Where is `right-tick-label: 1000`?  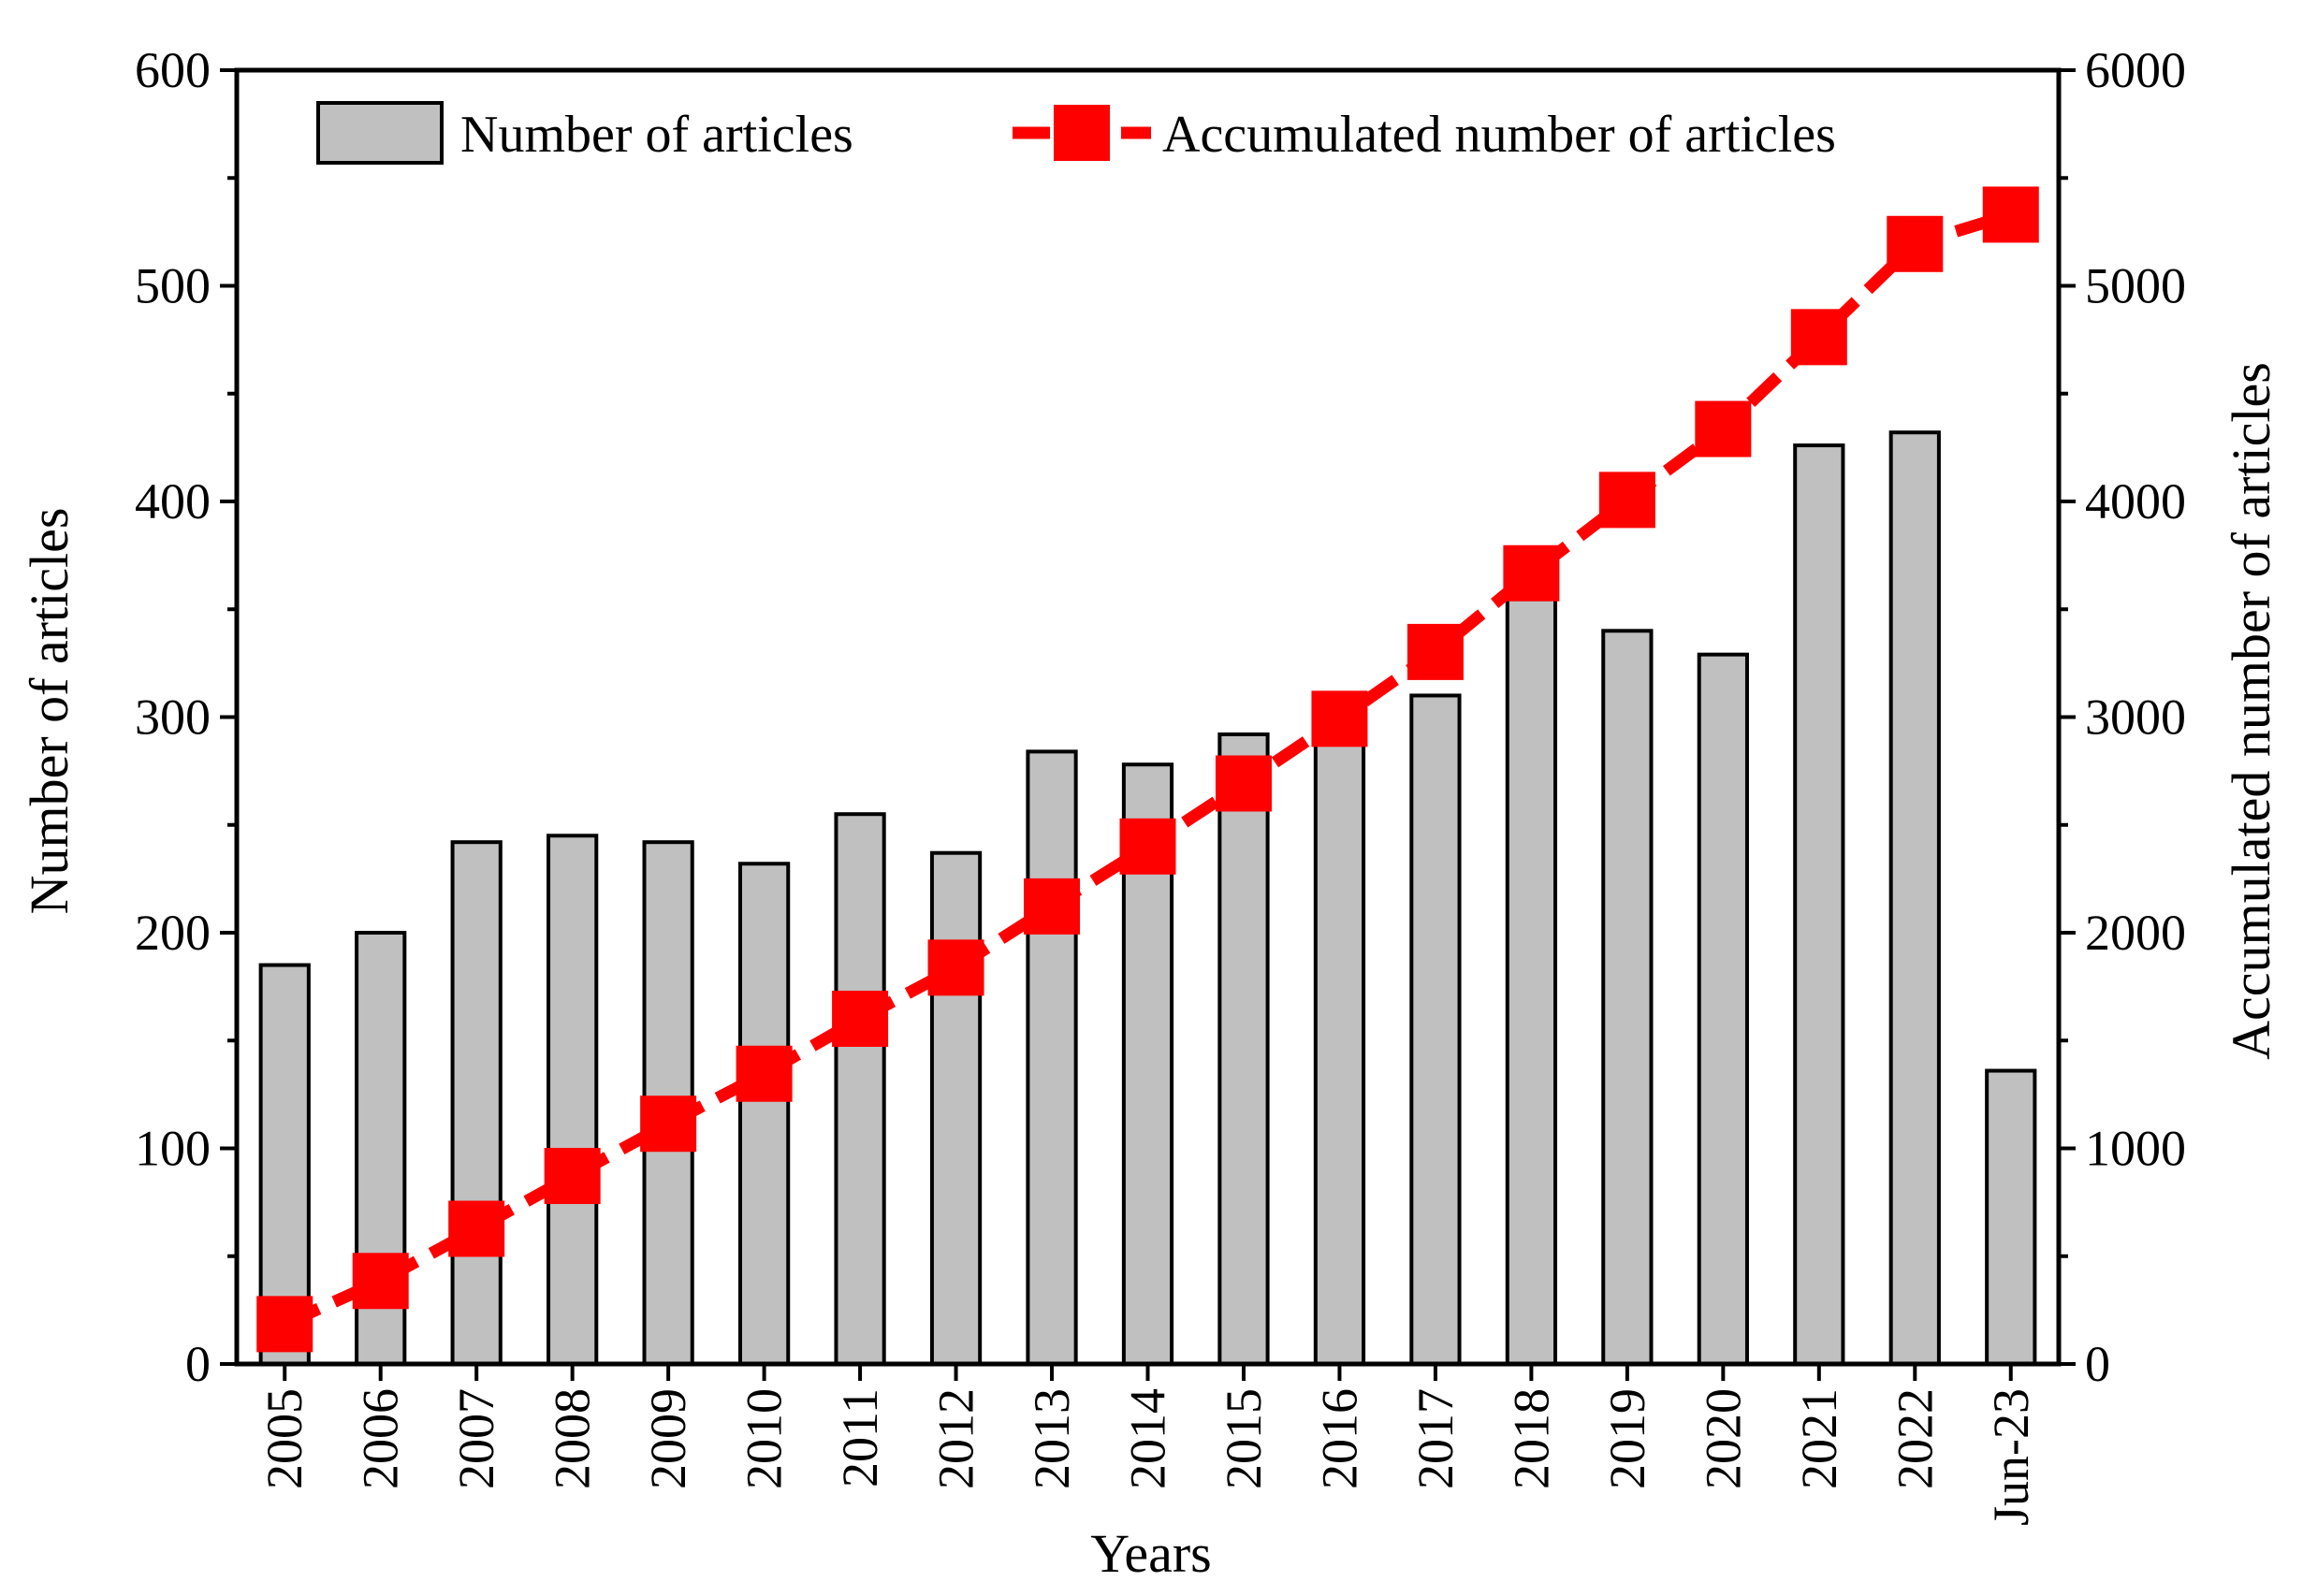 right-tick-label: 1000 is located at coordinates (2135, 1149).